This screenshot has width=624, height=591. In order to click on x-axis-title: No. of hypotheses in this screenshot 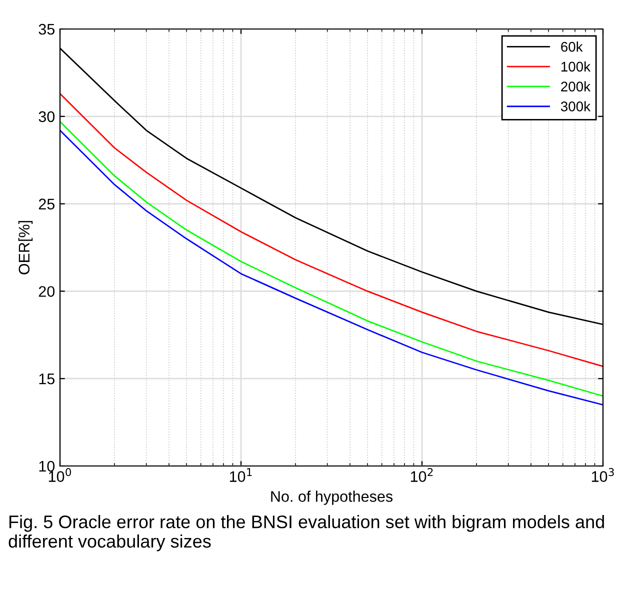, I will do `click(332, 497)`.